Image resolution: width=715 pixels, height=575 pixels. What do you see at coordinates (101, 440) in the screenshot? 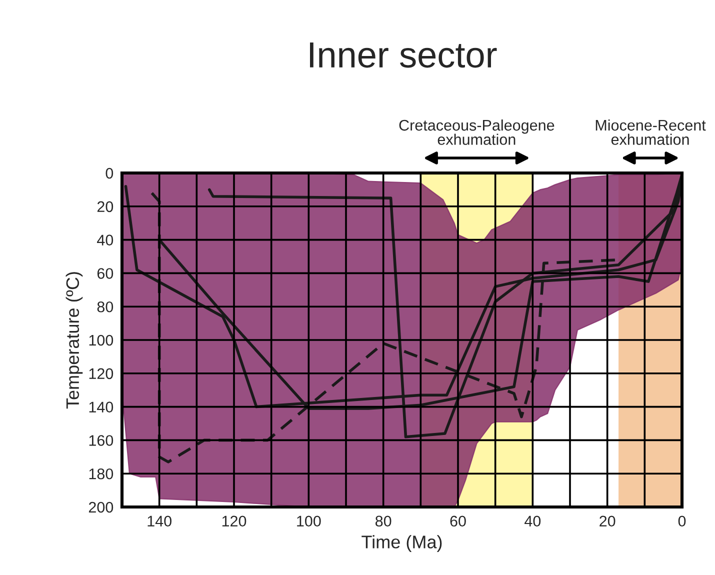
I see `y-tick-label: 160` at bounding box center [101, 440].